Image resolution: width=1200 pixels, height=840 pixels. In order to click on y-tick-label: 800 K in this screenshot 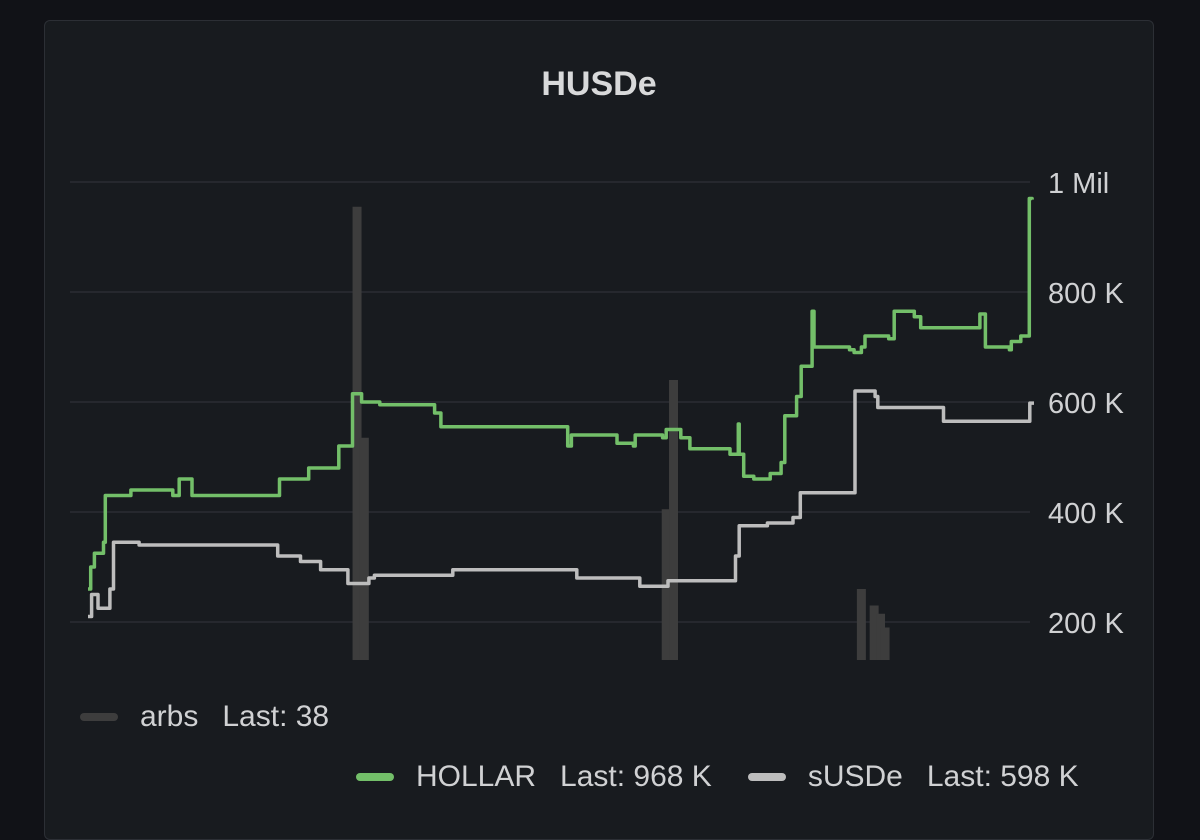, I will do `click(1086, 294)`.